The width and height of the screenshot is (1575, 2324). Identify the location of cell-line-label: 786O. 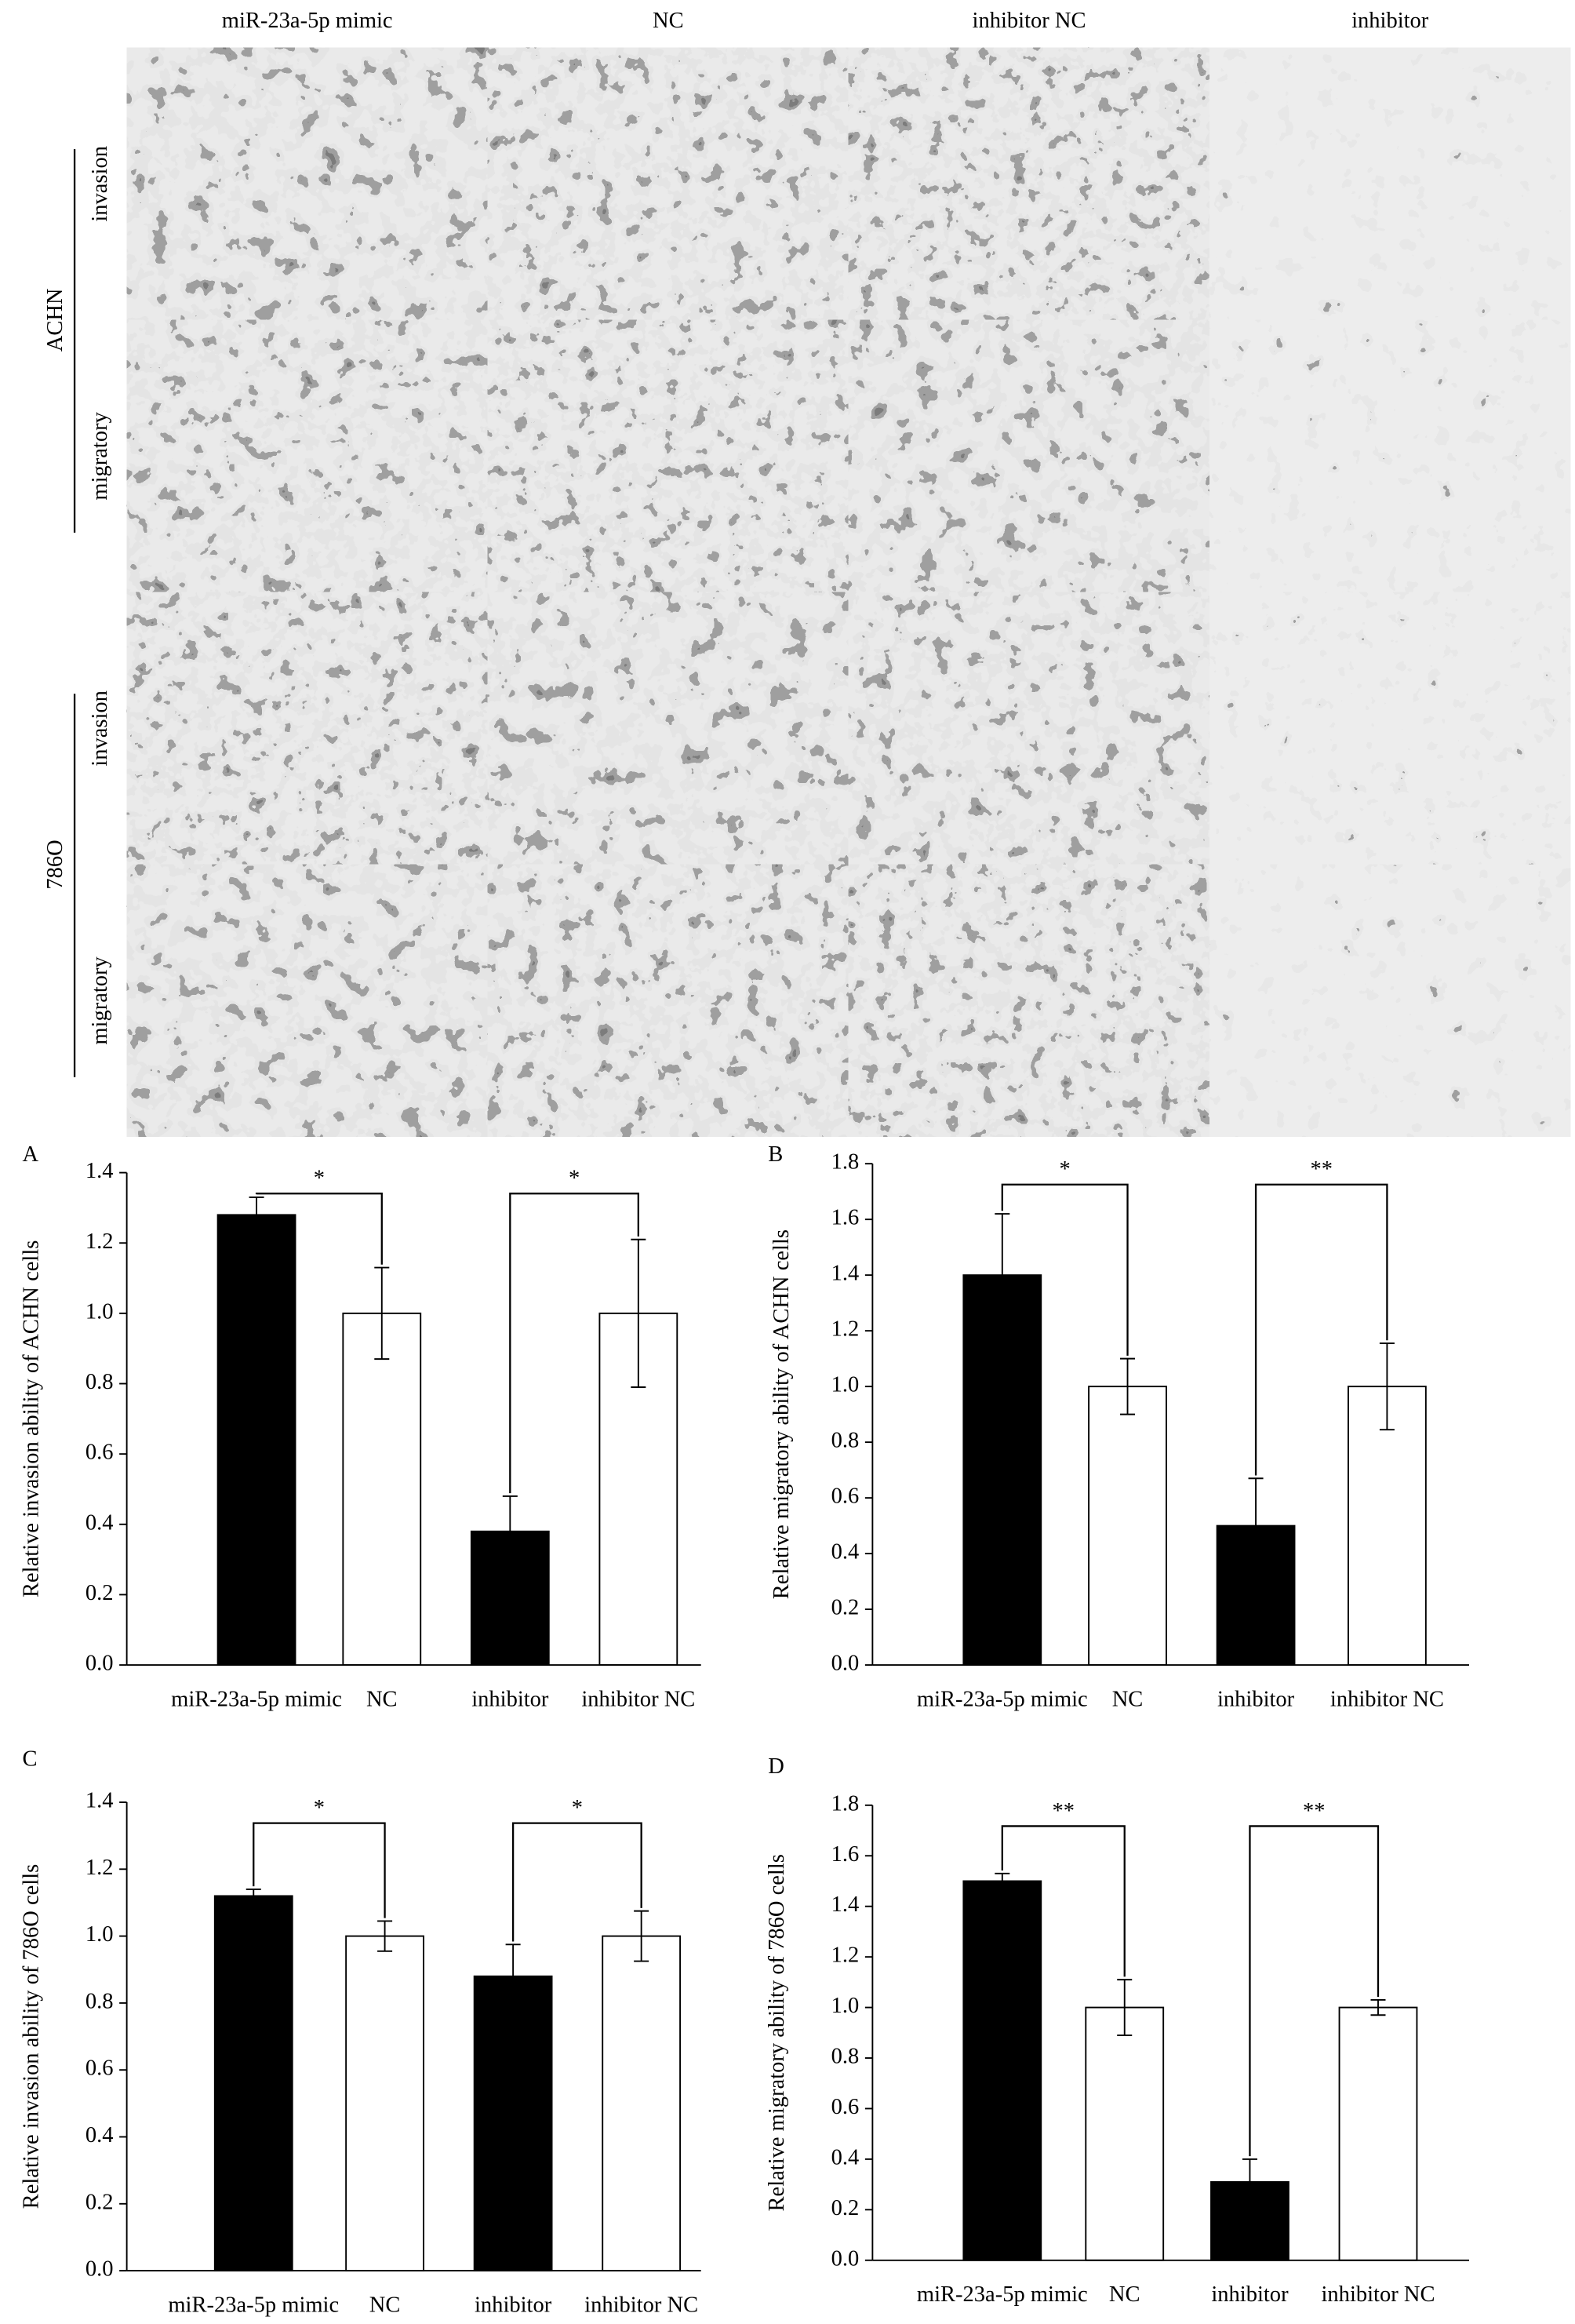
(55, 865).